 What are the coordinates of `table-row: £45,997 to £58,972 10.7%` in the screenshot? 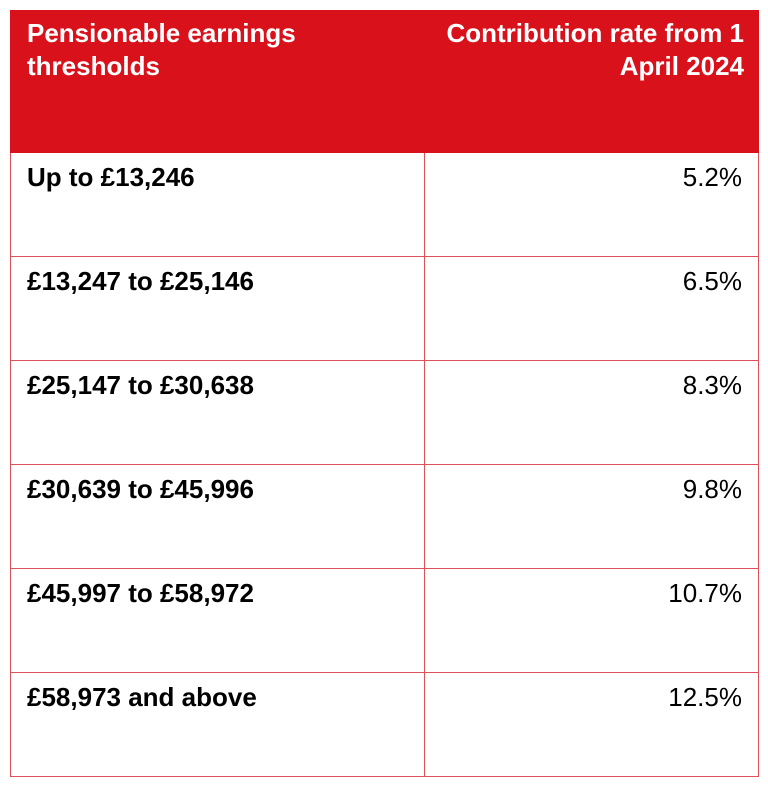 It's located at (384, 620).